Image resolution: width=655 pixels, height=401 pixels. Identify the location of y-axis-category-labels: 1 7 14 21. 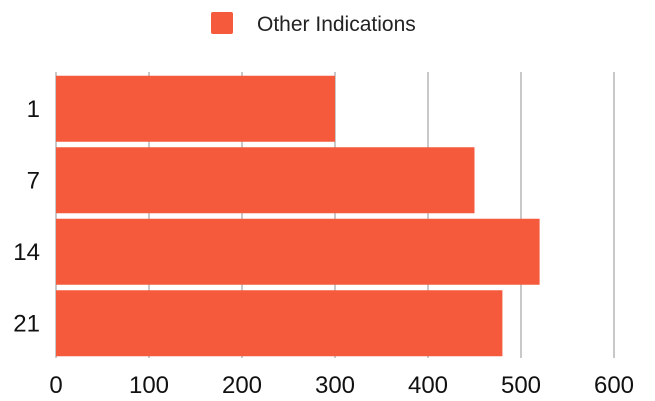
(26, 217).